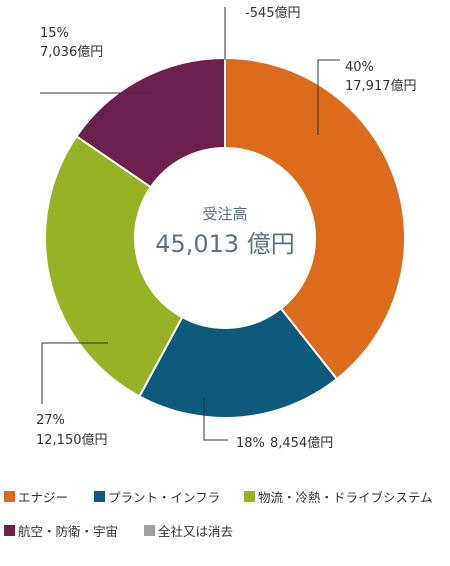 Image resolution: width=450 pixels, height=566 pixels. I want to click on legend-row-2: 航空・防衛・宇宙 全社又は消去, so click(226, 530).